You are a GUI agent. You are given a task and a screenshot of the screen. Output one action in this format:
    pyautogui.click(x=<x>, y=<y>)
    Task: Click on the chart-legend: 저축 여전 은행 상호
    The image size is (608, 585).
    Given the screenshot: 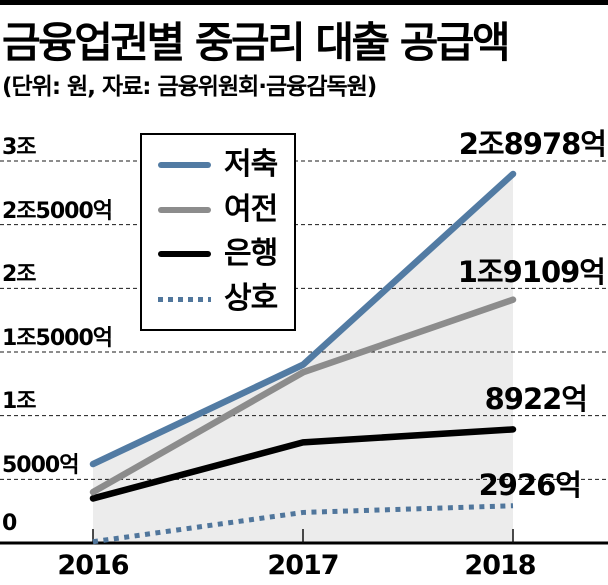 What is the action you would take?
    pyautogui.click(x=218, y=232)
    